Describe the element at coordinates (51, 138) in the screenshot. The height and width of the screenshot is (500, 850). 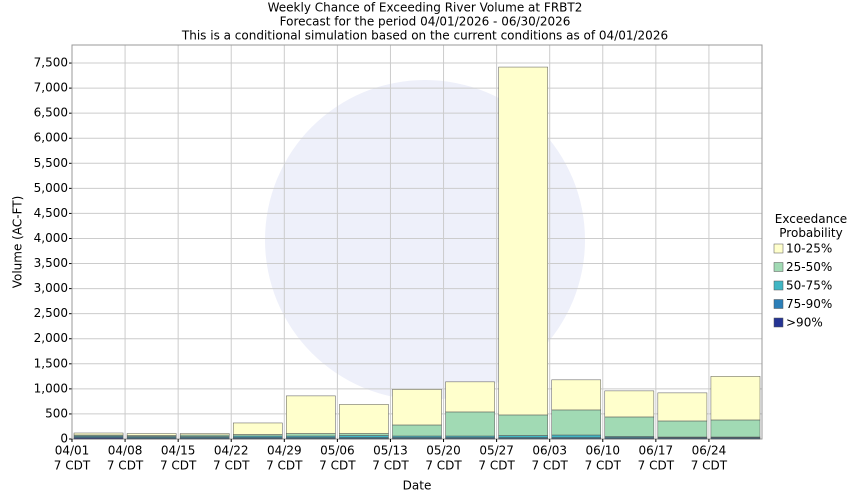
I see `y-tick-label: 6,000` at that location.